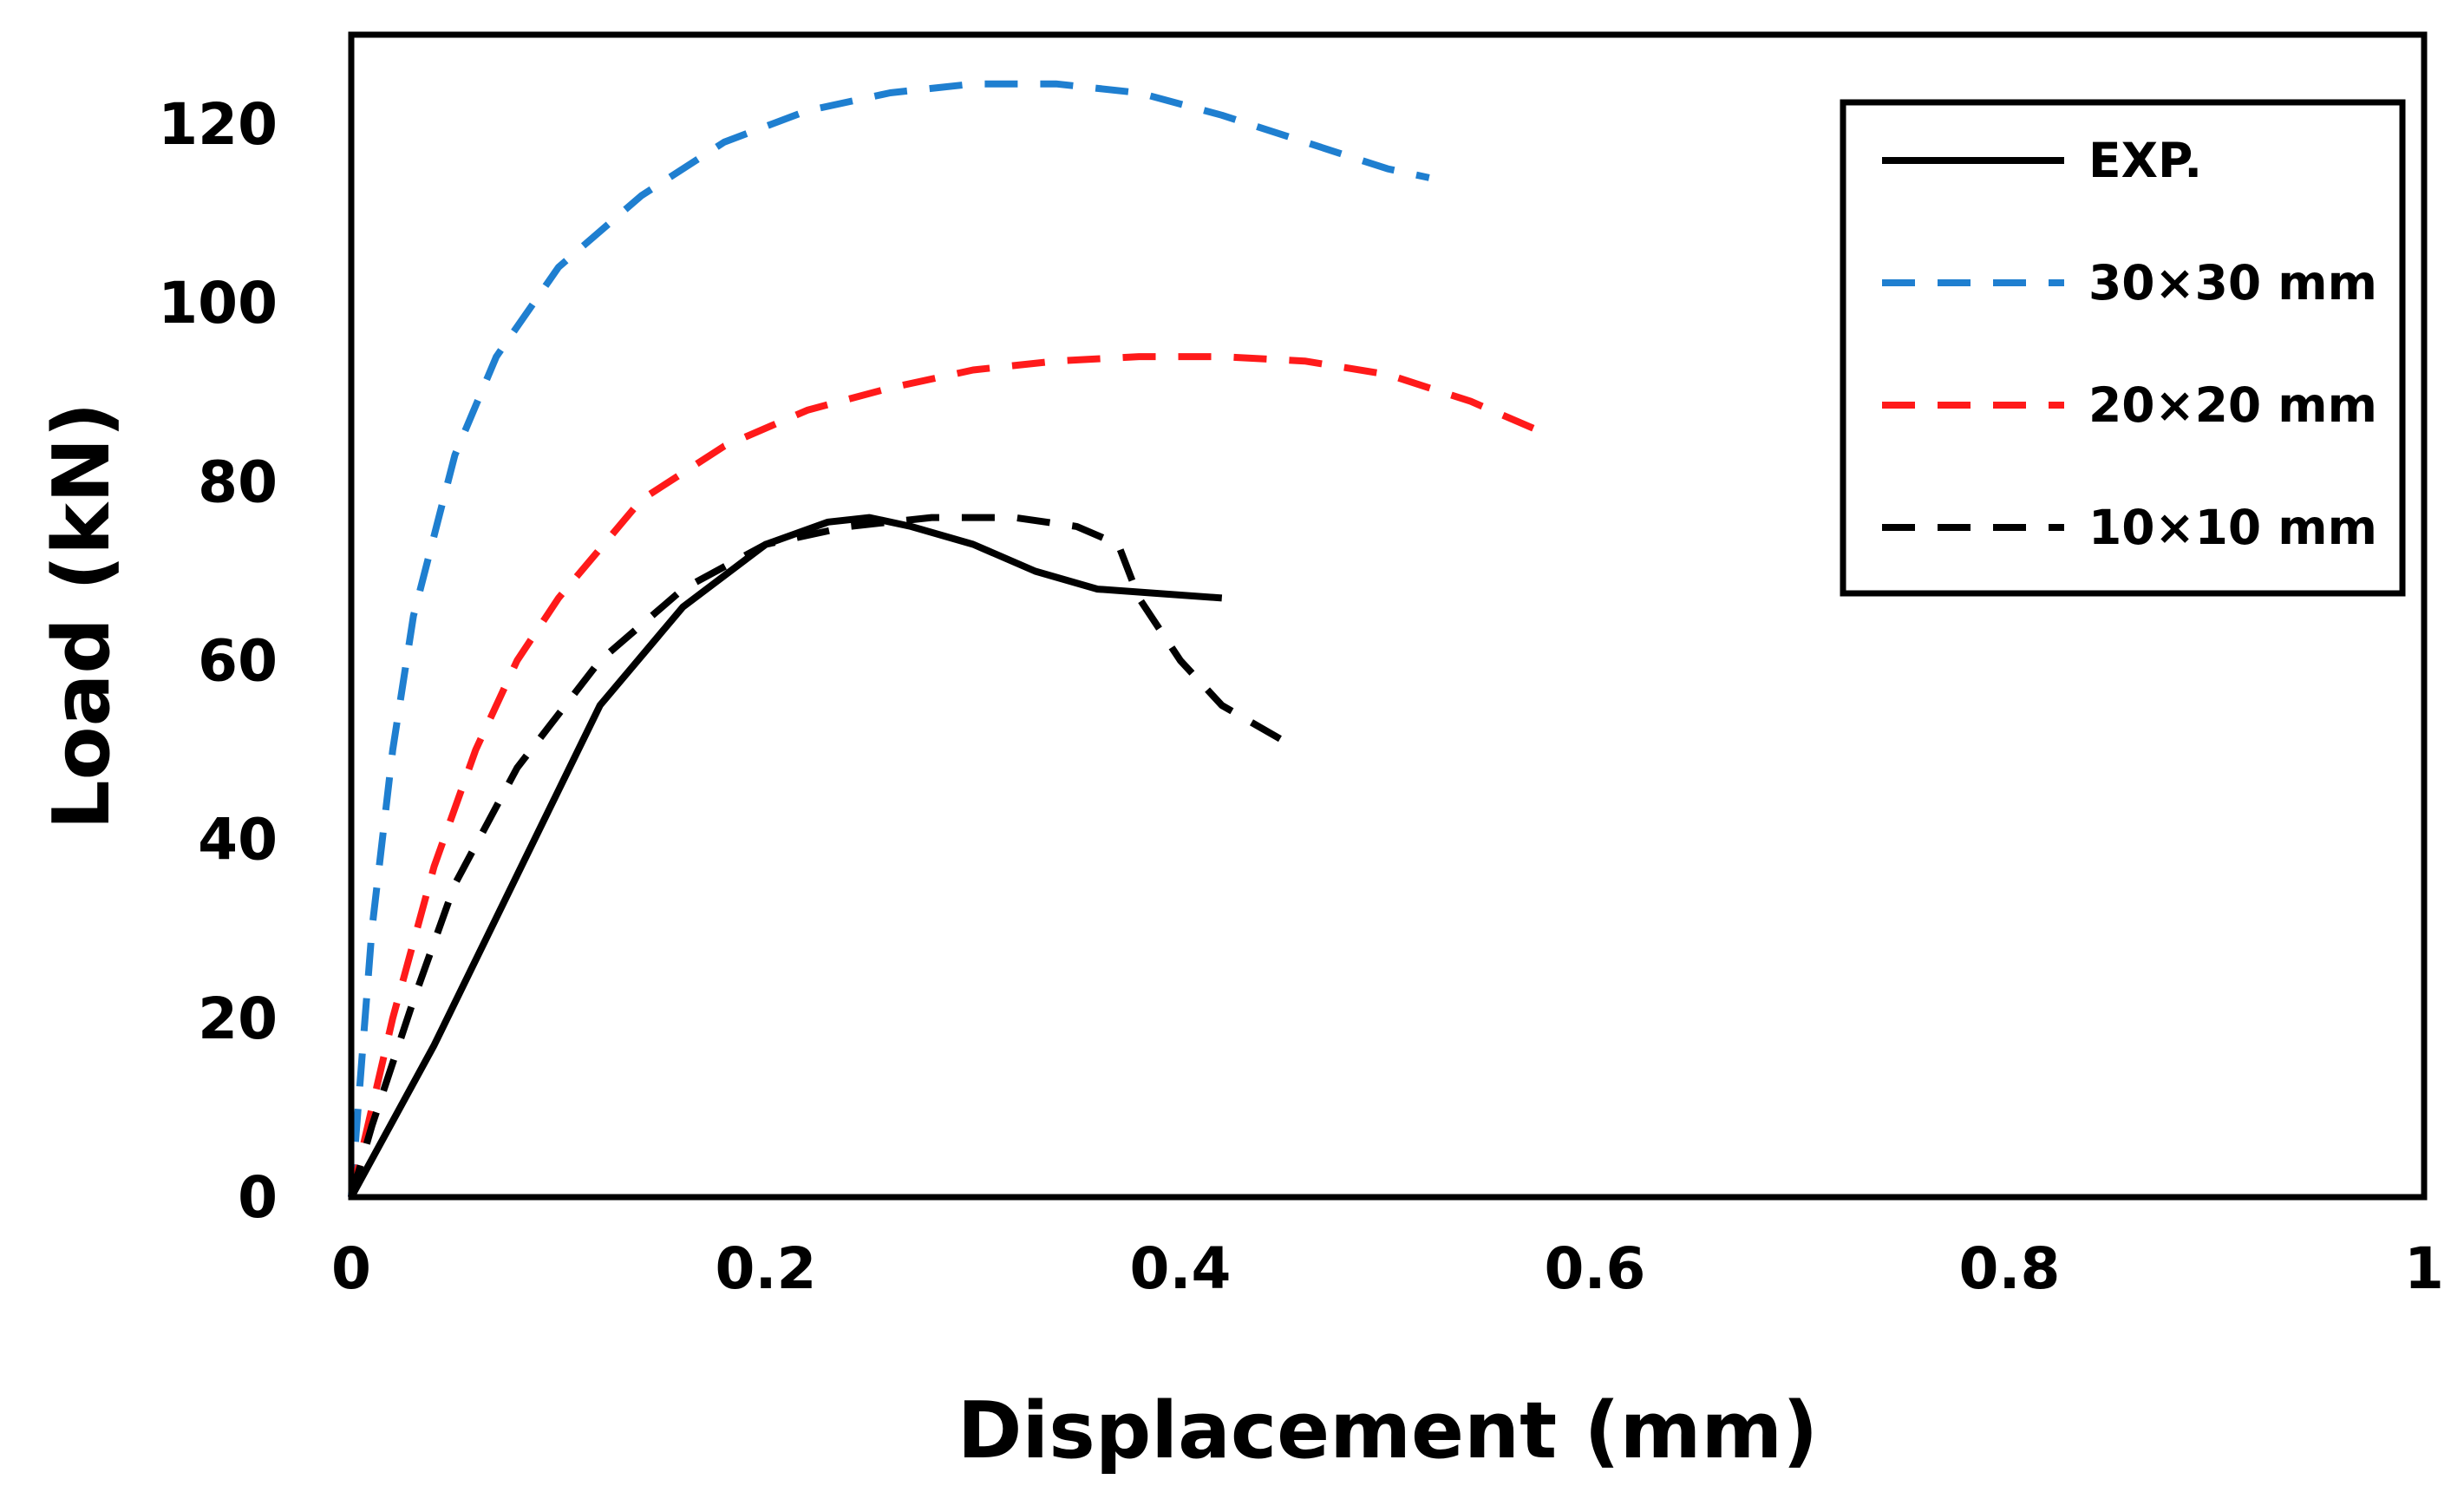  I want to click on legend-frame, so click(2123, 348).